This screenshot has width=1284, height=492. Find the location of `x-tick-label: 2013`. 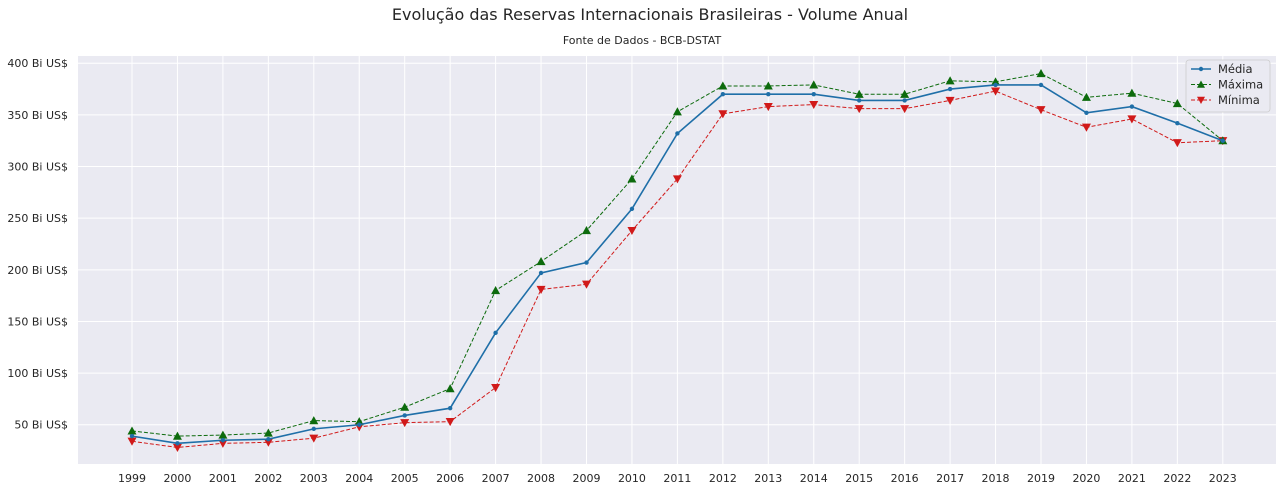

x-tick-label: 2013 is located at coordinates (768, 478).